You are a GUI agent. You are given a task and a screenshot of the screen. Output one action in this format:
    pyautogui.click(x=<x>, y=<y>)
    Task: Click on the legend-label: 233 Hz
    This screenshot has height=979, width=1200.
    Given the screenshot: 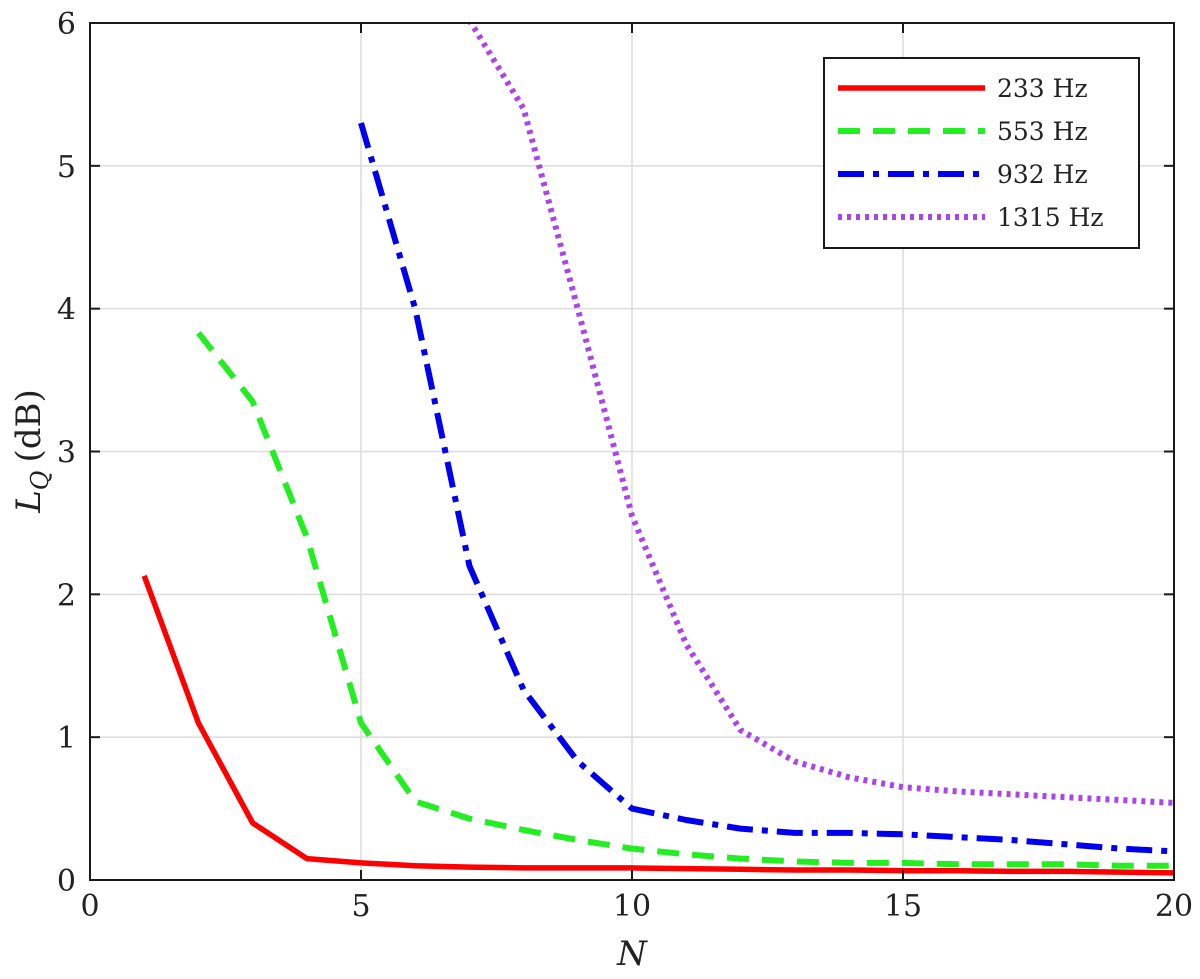 What is the action you would take?
    pyautogui.click(x=1042, y=88)
    